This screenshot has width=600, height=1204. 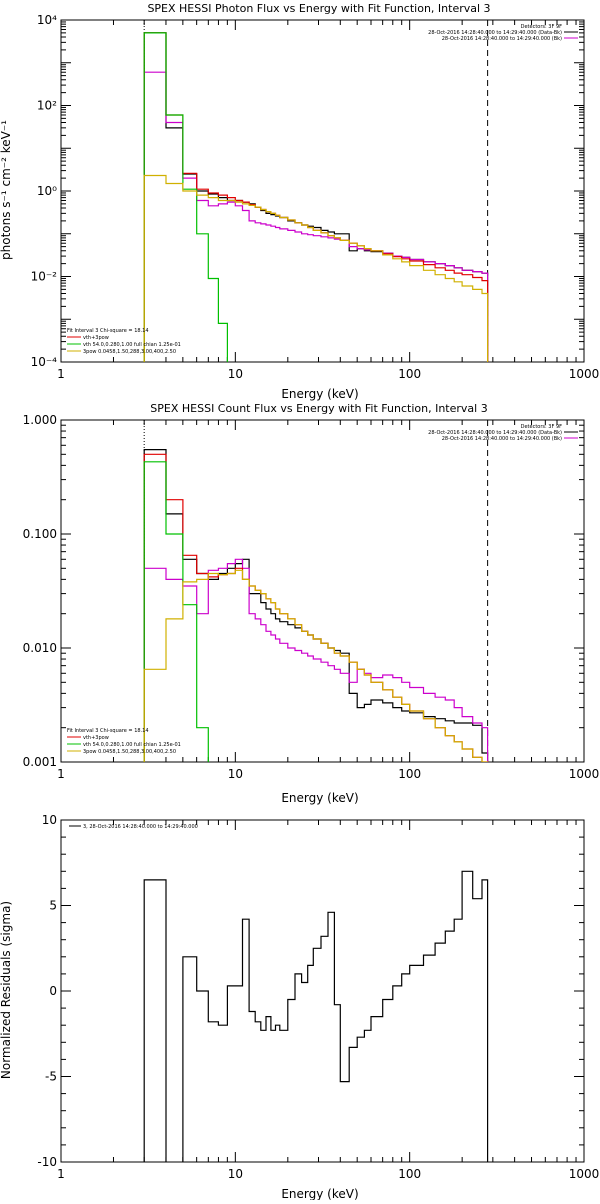 I want to click on residual-series-0-line, so click(x=316, y=1016).